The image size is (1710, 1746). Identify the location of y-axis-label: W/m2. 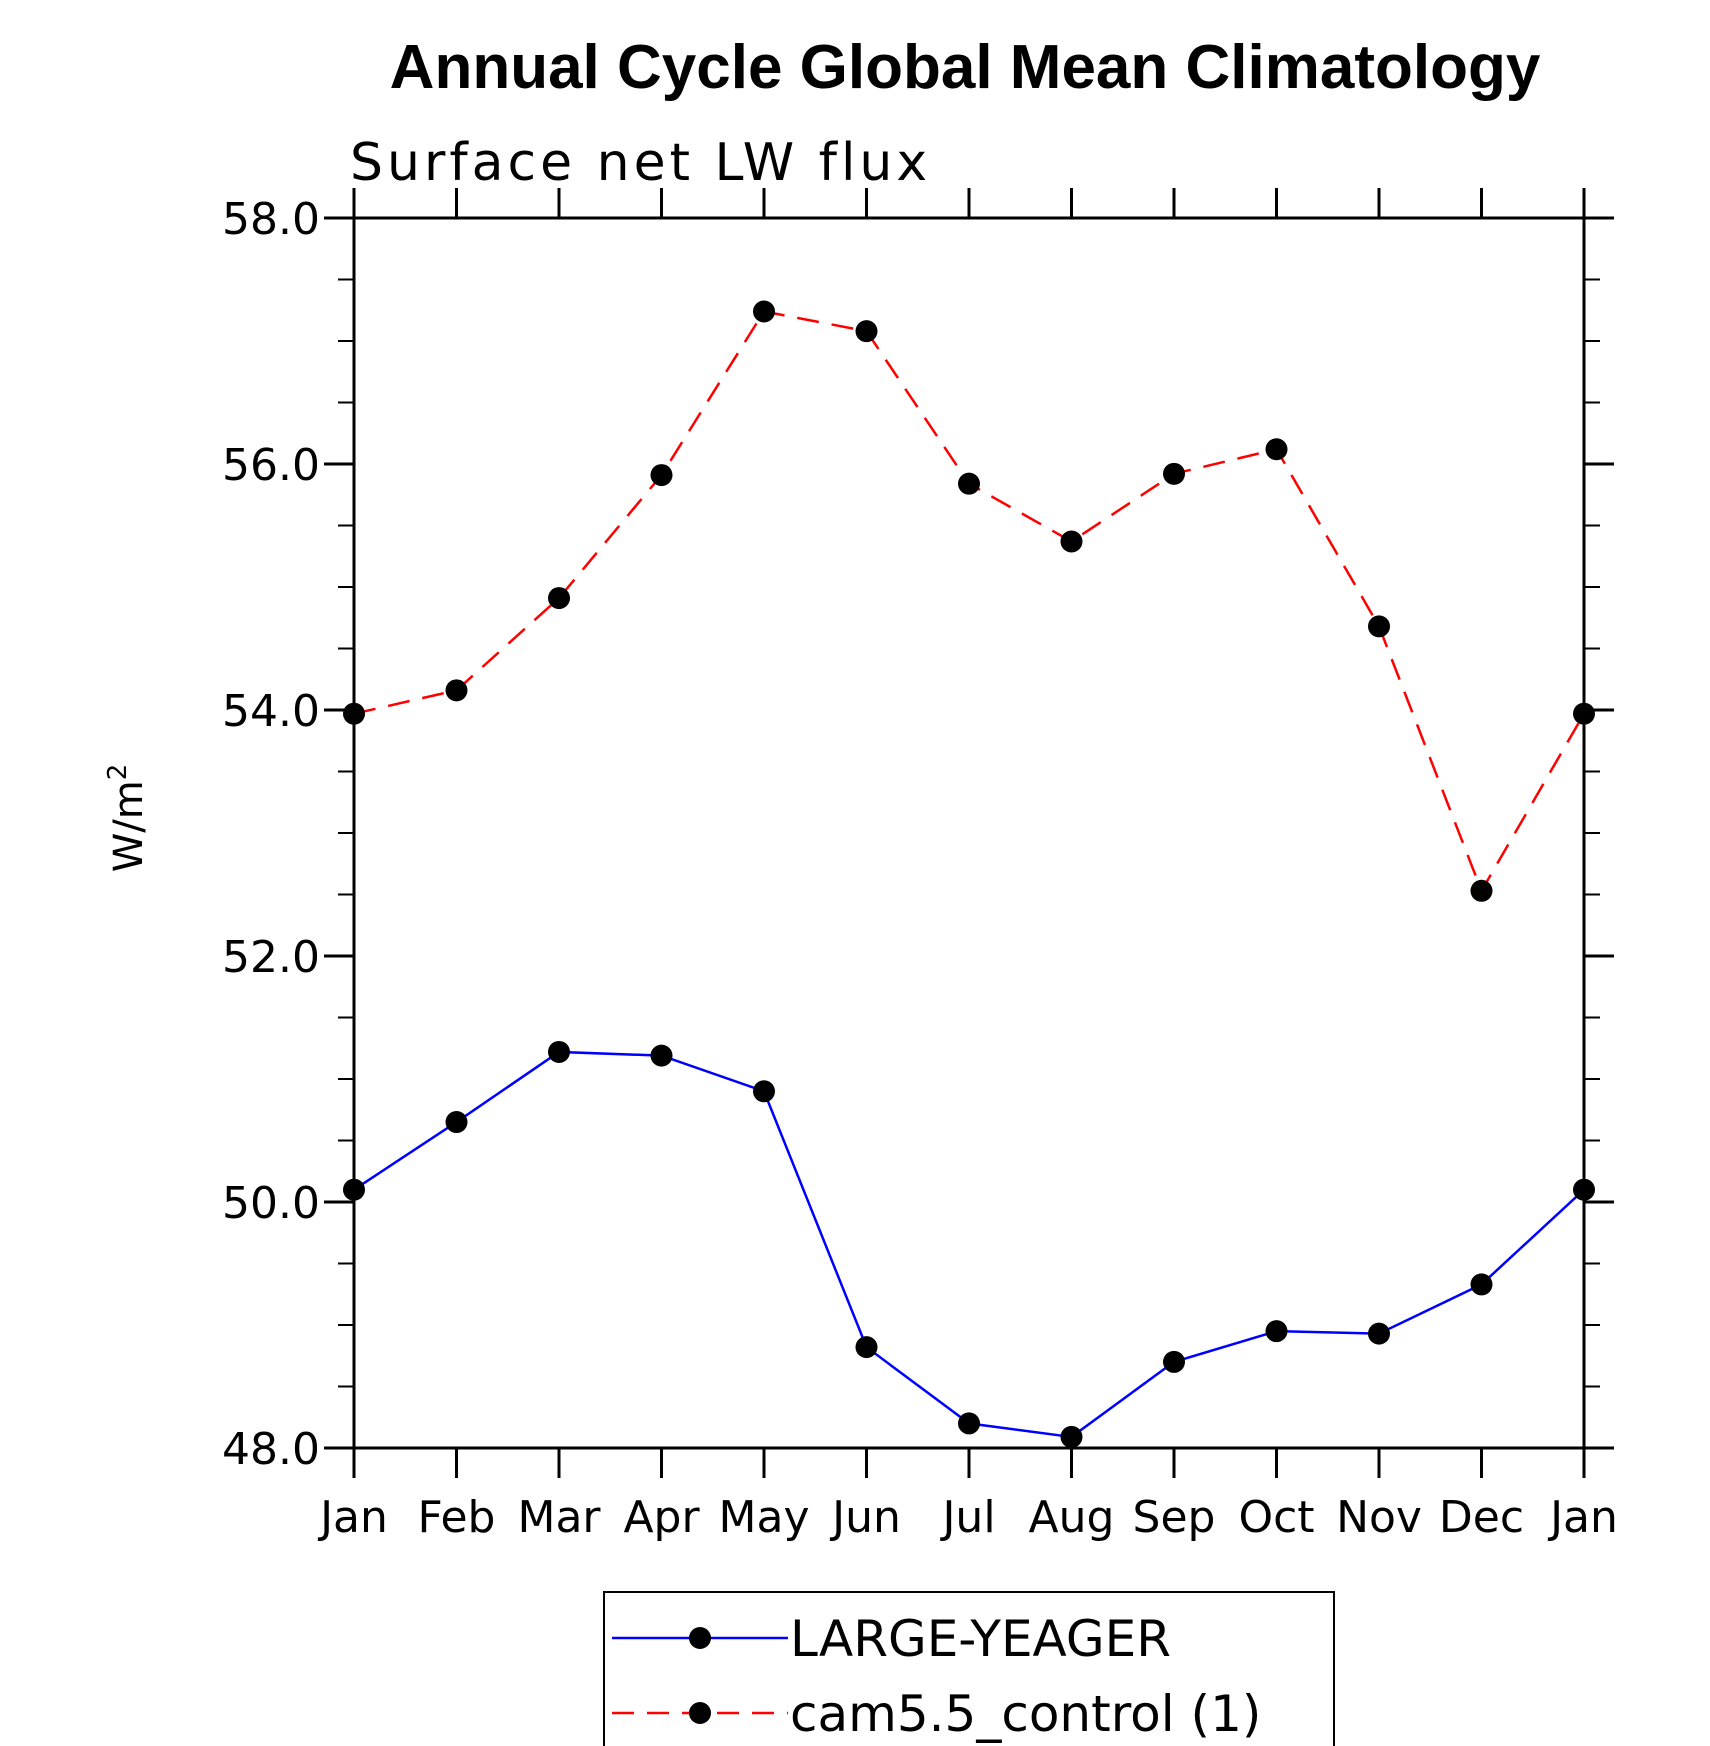
(127, 818).